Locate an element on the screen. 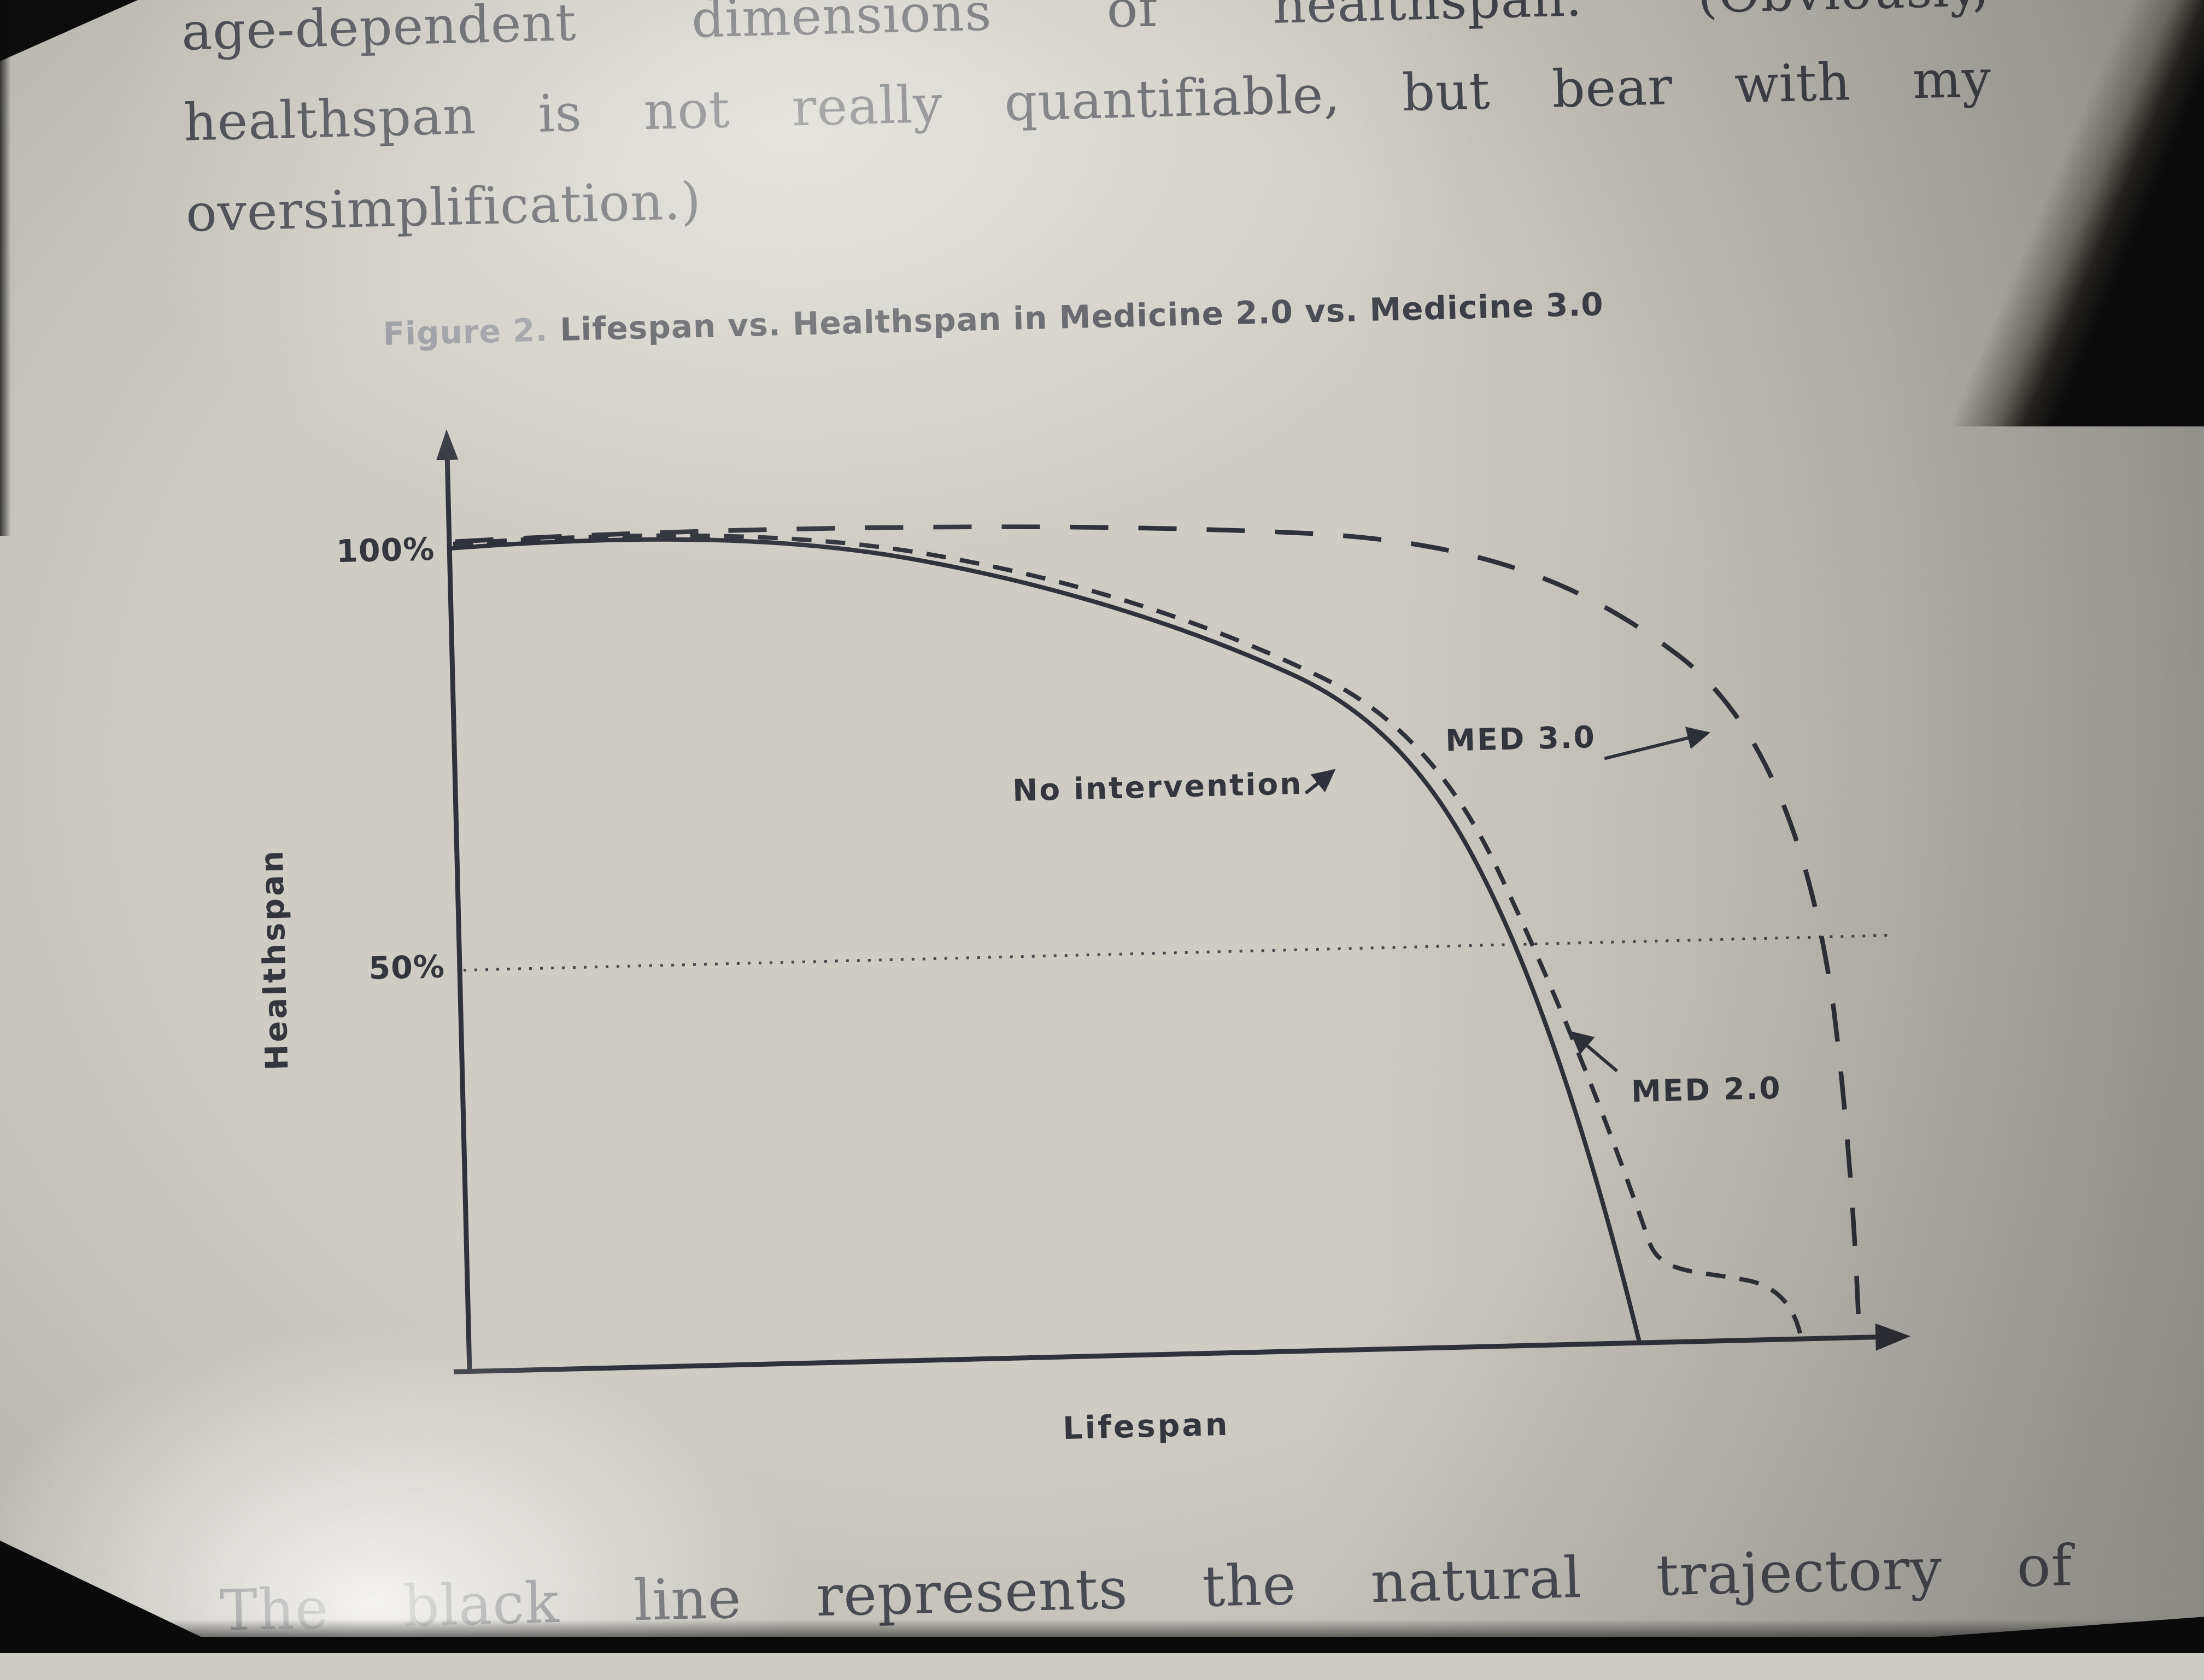  y-axis is located at coordinates (458, 910).